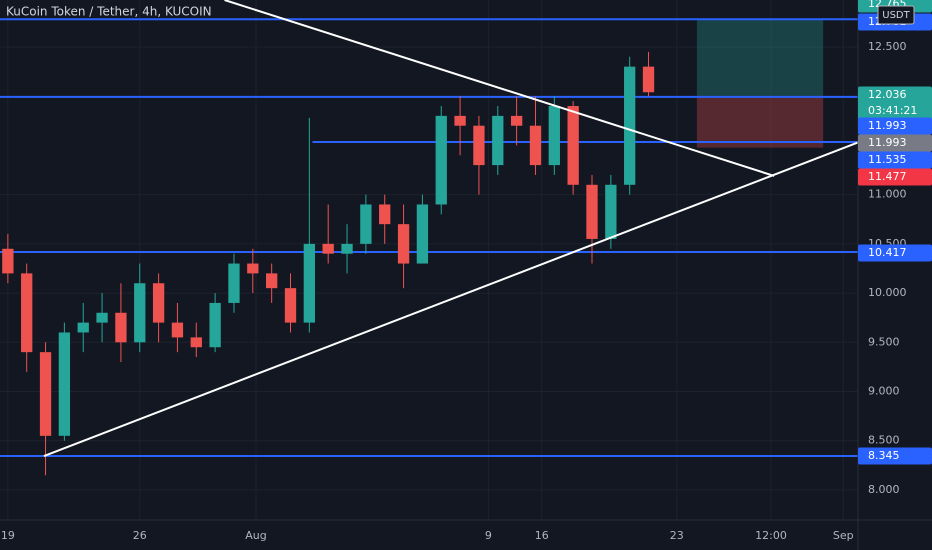  What do you see at coordinates (887, 292) in the screenshot?
I see `y-tick-label: 10.000` at bounding box center [887, 292].